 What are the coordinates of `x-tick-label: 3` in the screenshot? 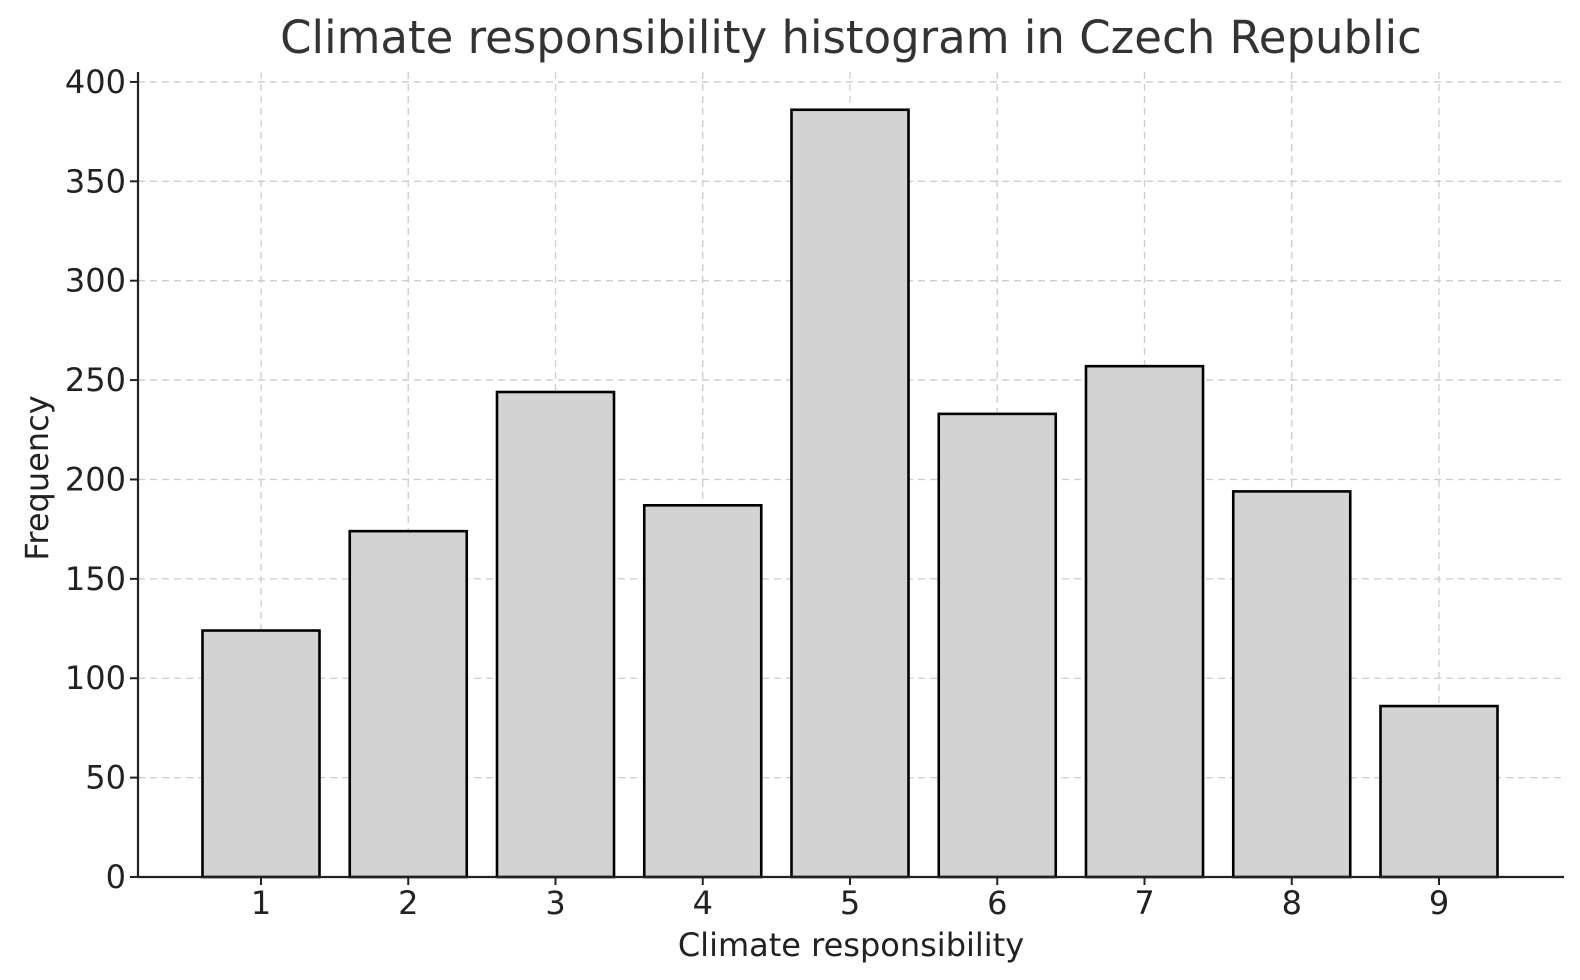 It's located at (555, 903).